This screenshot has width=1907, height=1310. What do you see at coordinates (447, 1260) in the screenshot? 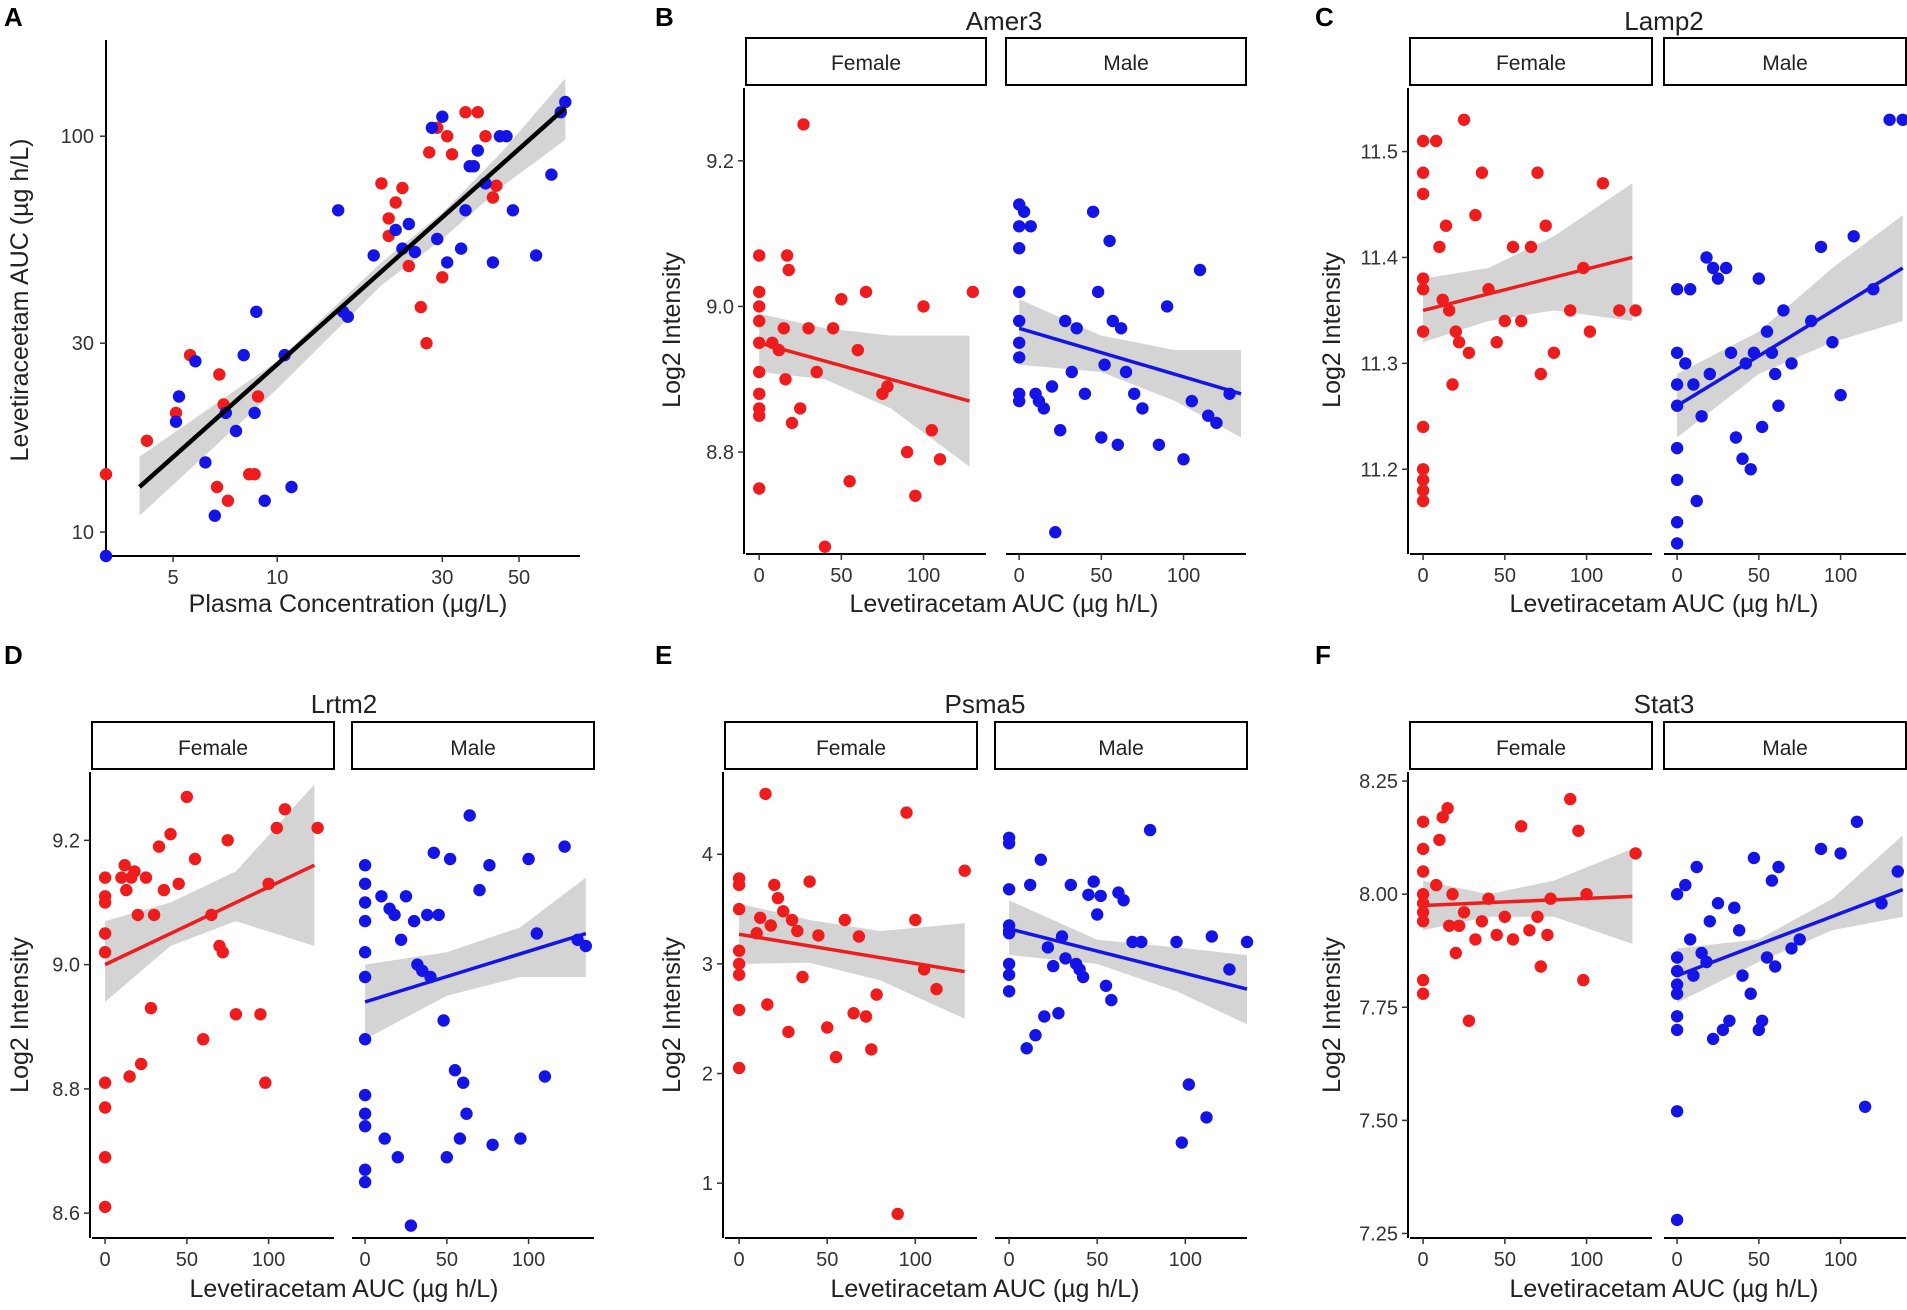
I see `panel-d-male-x-tick-label: 50` at bounding box center [447, 1260].